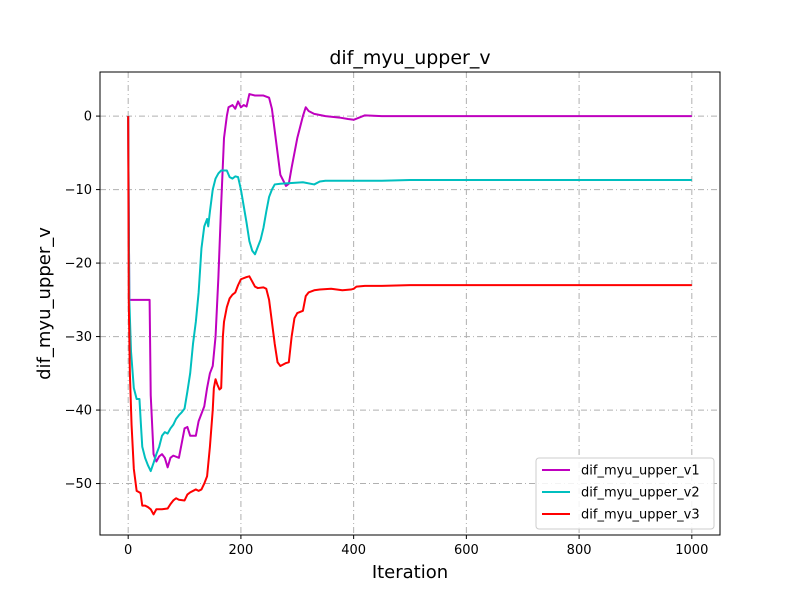 The height and width of the screenshot is (600, 800). I want to click on x-tick-label: 600, so click(466, 550).